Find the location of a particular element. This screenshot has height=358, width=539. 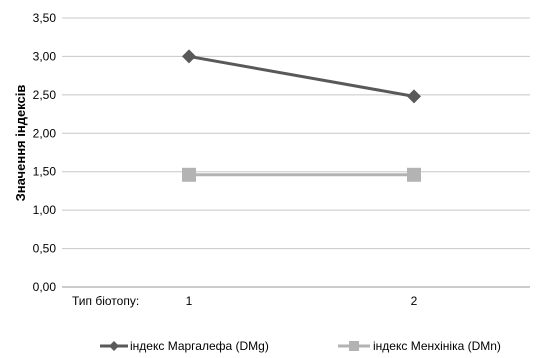

series-line is located at coordinates (301, 76).